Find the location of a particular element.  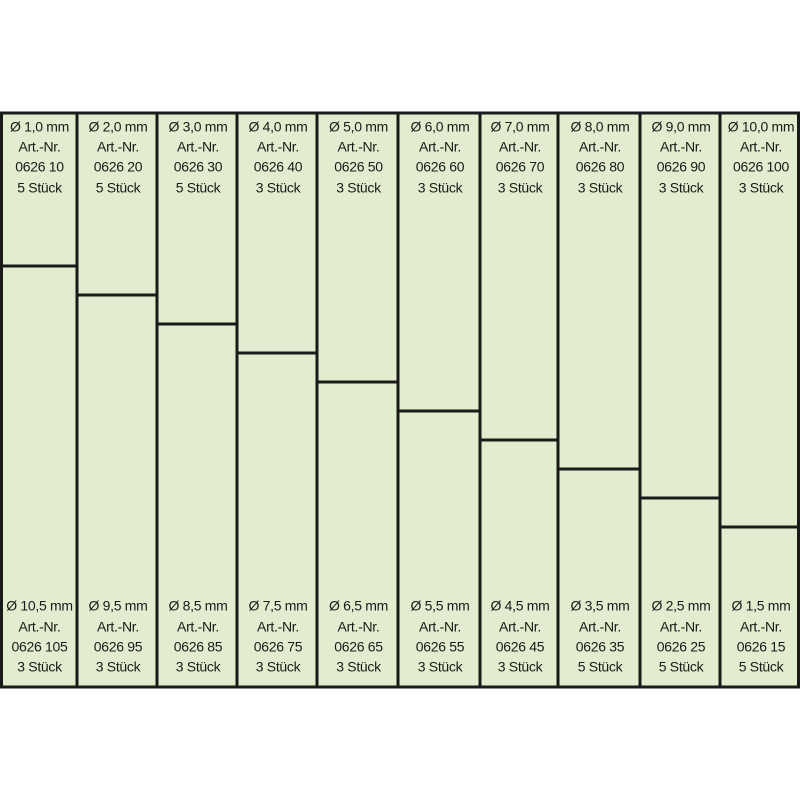

bottom-label: Ø 6,5 mm is located at coordinates (358, 606).